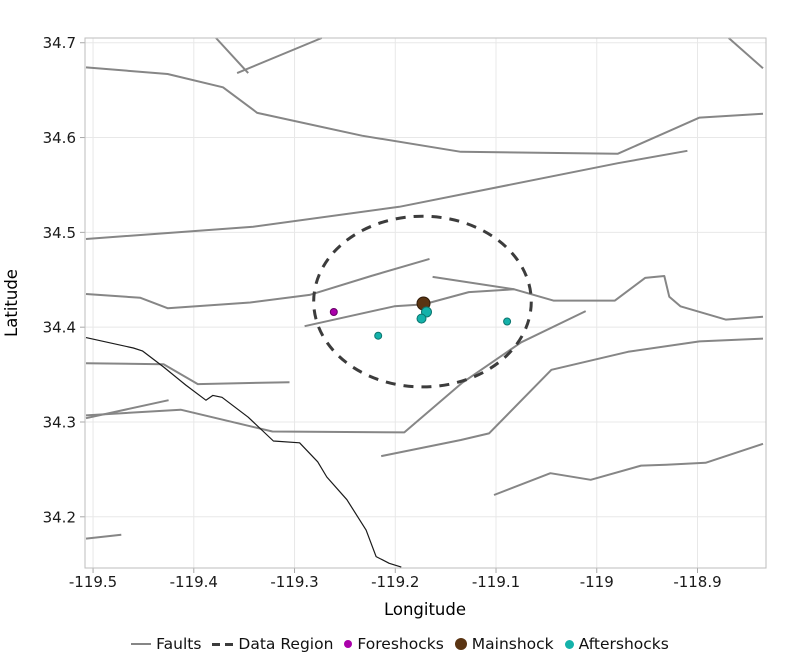  I want to click on y-tick-label: 34.6, so click(59, 138).